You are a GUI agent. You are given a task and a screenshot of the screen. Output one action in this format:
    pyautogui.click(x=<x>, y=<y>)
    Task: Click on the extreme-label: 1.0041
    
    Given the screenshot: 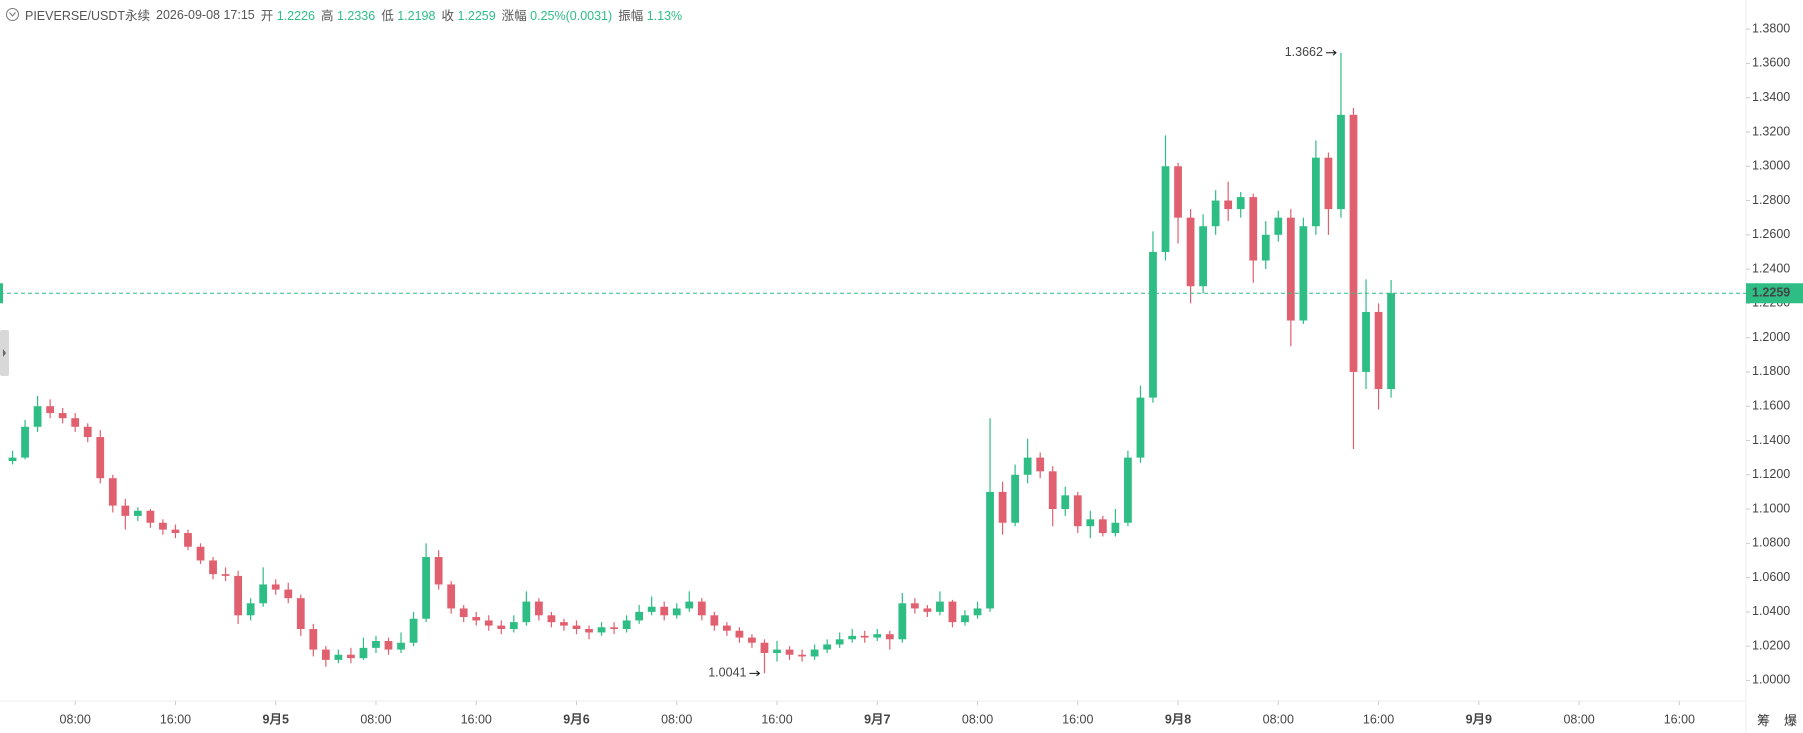 What is the action you would take?
    pyautogui.click(x=727, y=673)
    